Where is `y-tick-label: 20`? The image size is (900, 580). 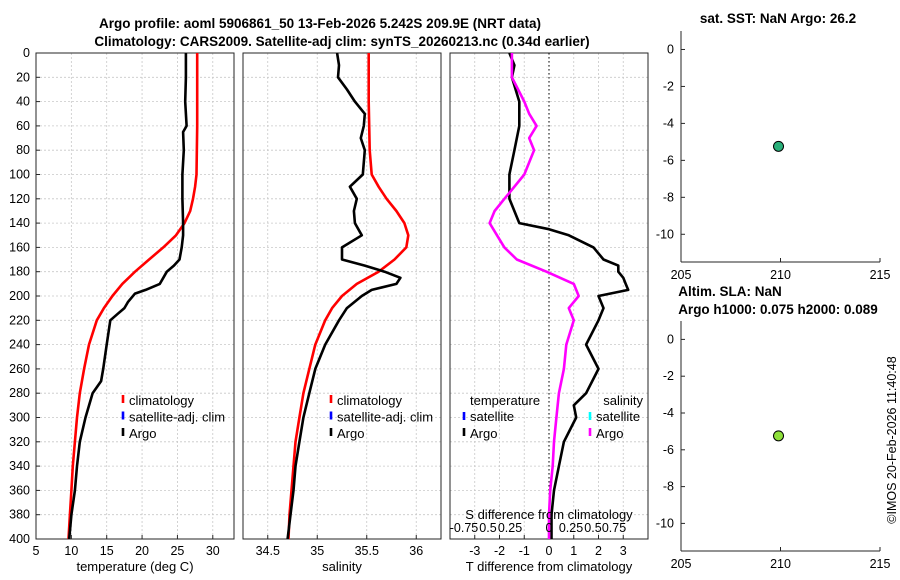 y-tick-label: 20 is located at coordinates (23, 77).